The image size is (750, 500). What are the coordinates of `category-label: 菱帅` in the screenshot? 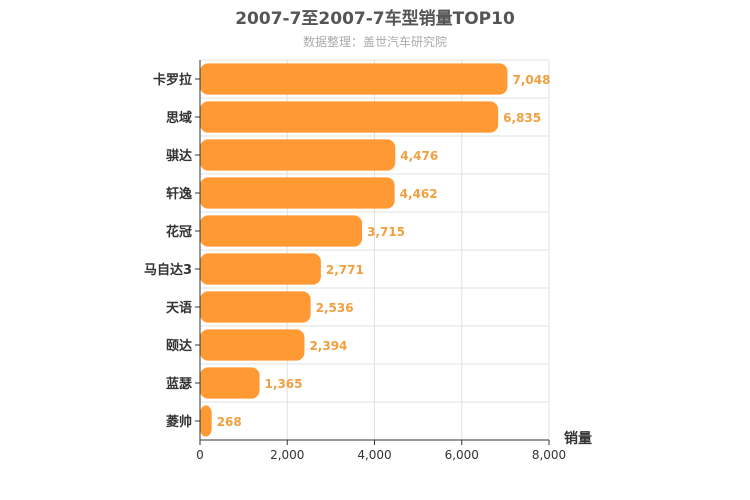 It's located at (179, 422).